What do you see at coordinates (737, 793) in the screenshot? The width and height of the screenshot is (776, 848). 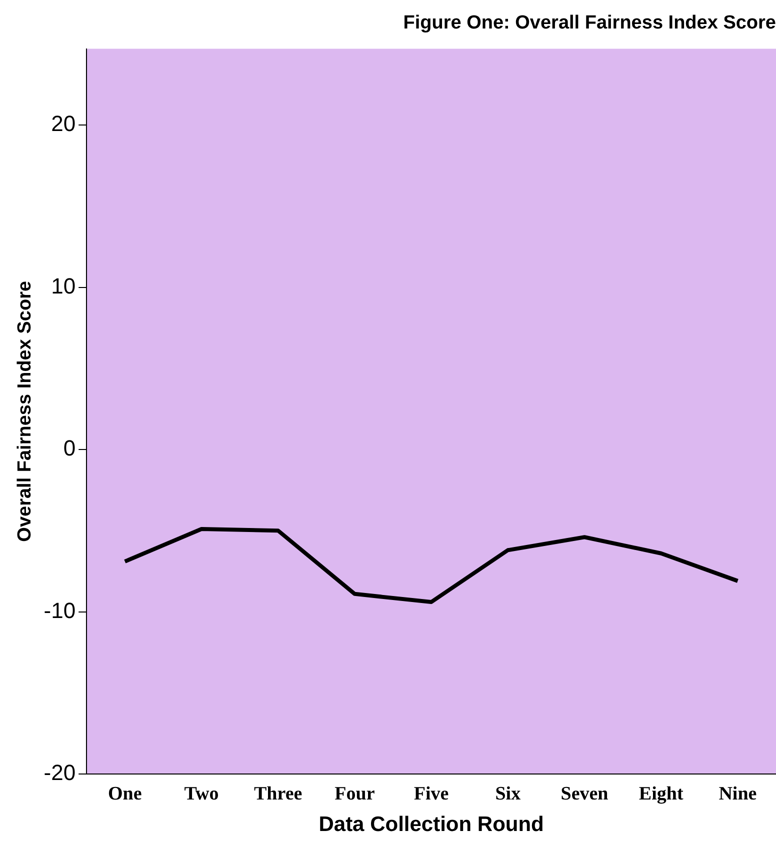 I see `x-tick-label: Nine` at bounding box center [737, 793].